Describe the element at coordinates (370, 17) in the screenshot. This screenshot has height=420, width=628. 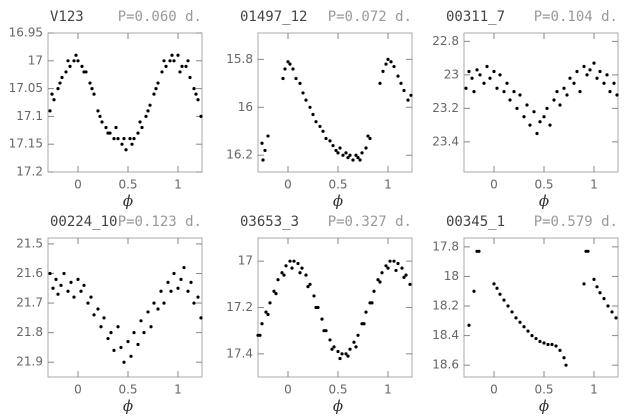
I see `panel-period: P=0.072 d.` at that location.